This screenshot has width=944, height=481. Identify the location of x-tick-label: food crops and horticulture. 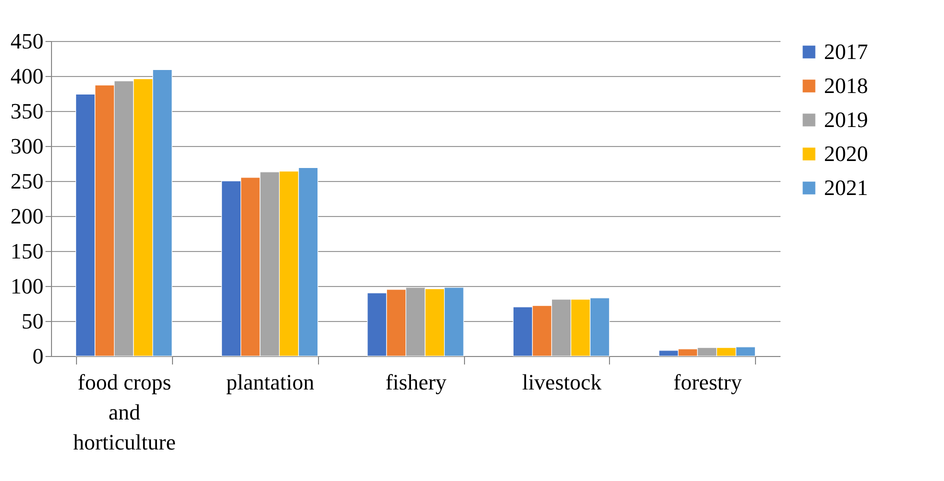
(124, 412).